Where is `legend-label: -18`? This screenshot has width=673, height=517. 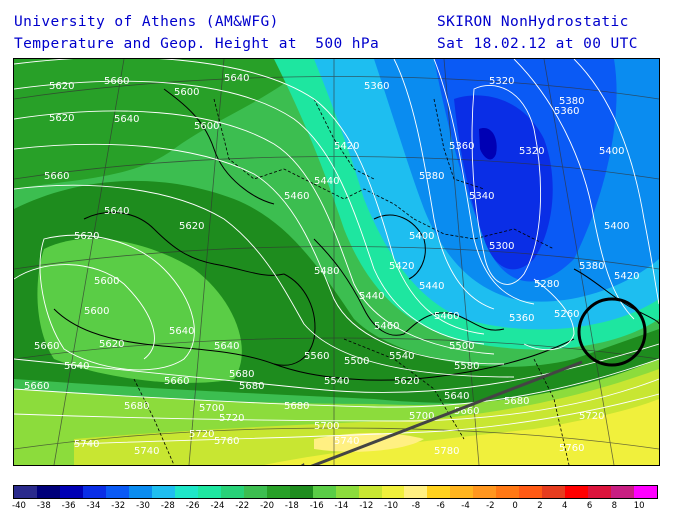 legend-label: -18 is located at coordinates (291, 506).